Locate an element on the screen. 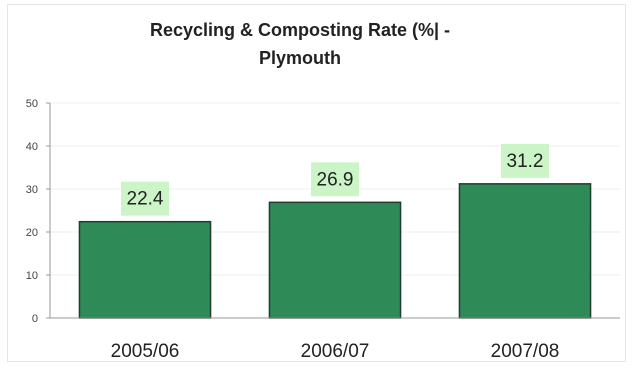 This screenshot has height=367, width=632. y-tick-label: 30 is located at coordinates (32, 190).